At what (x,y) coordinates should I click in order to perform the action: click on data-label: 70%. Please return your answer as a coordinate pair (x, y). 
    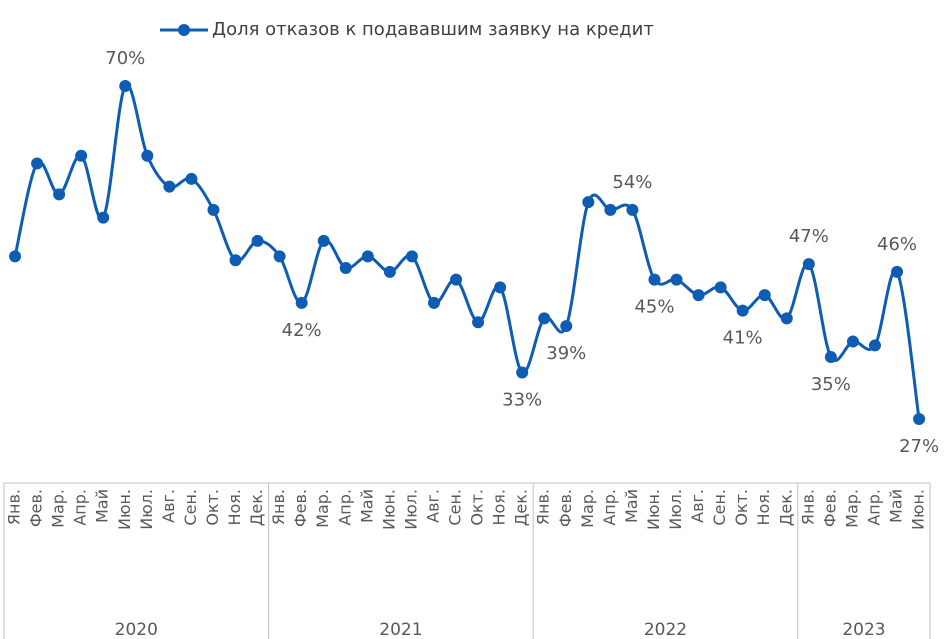
    Looking at the image, I should click on (125, 58).